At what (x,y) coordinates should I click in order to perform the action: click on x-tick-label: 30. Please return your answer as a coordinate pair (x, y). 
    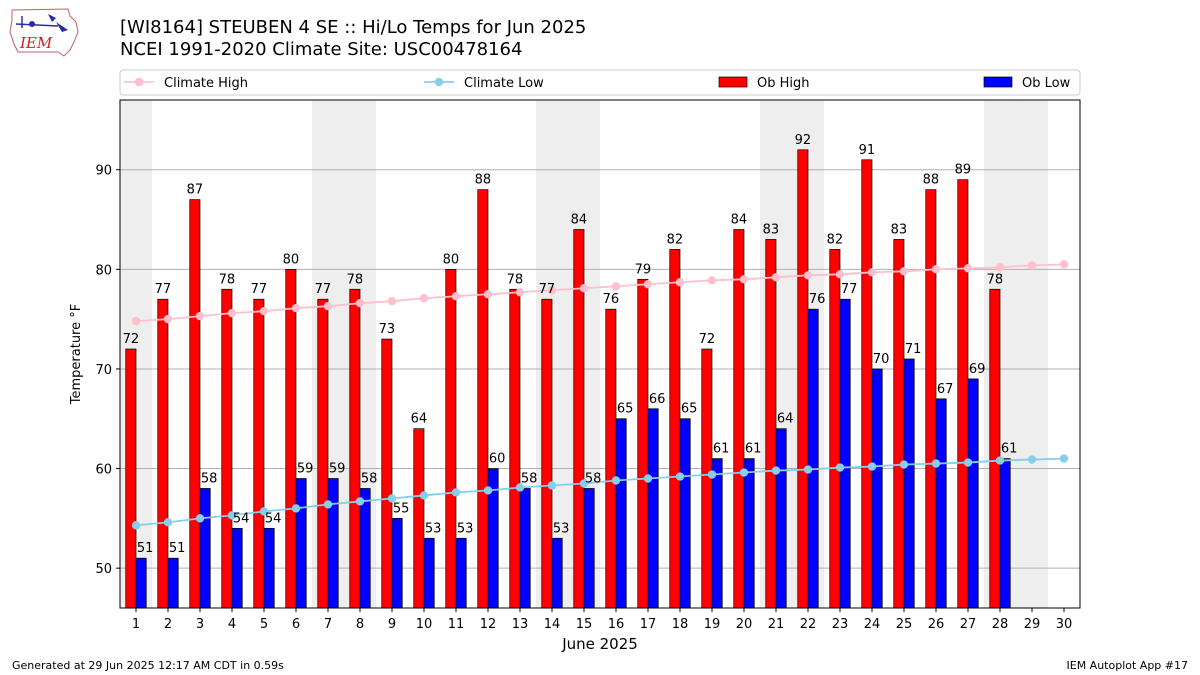
    Looking at the image, I should click on (1064, 624).